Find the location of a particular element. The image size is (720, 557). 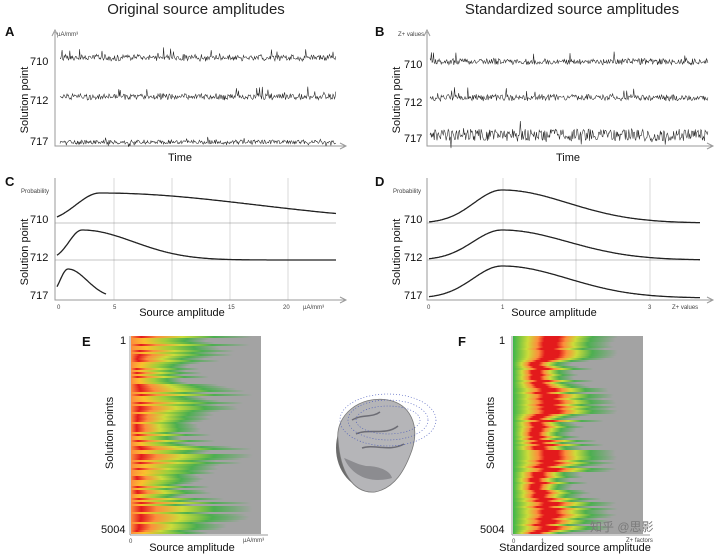

panel-d-row-710: 710 is located at coordinates (413, 220).